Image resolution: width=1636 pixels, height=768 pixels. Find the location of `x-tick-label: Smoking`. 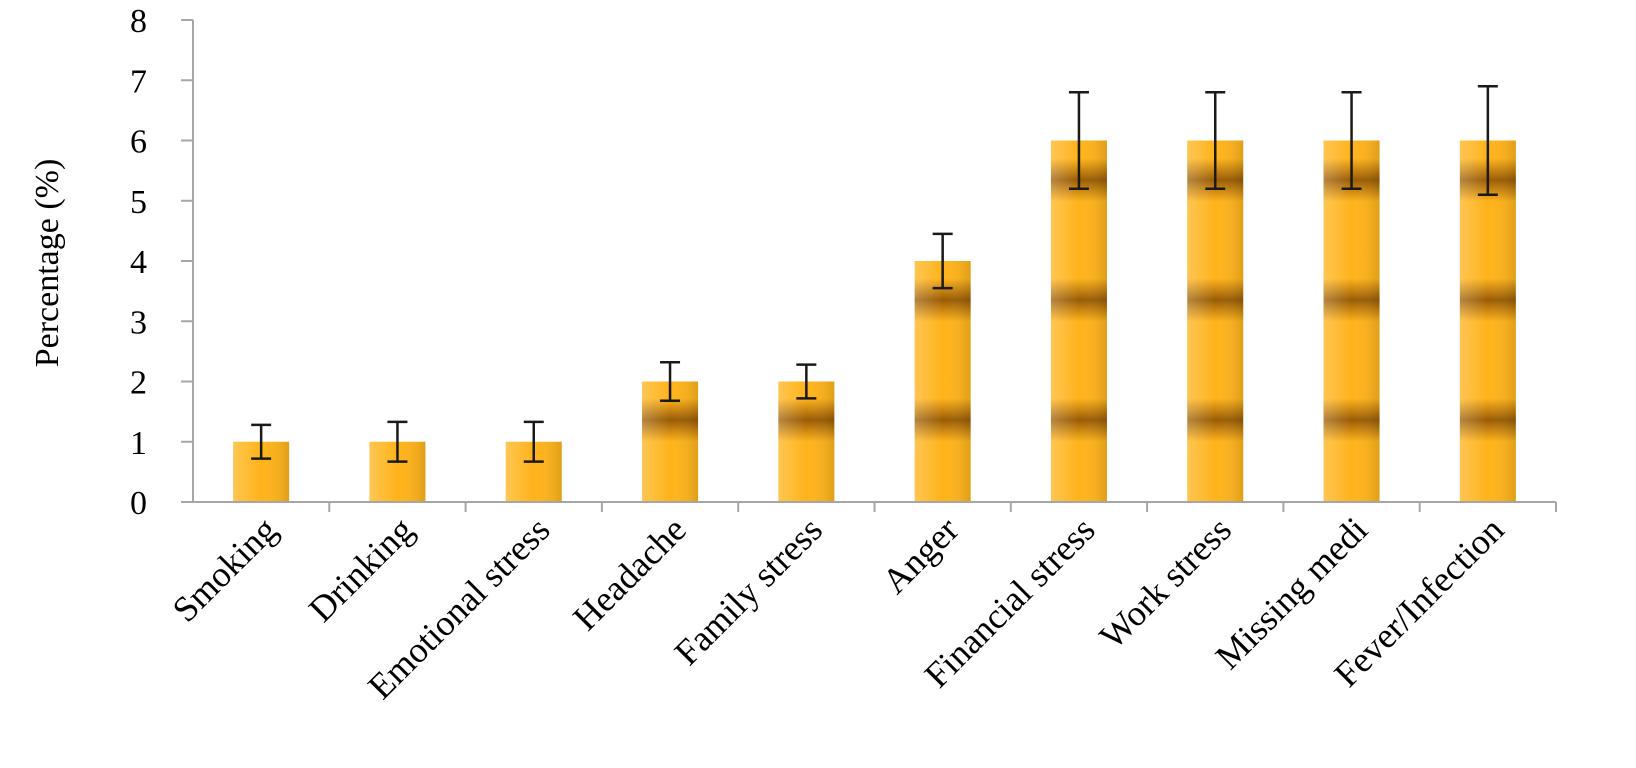

x-tick-label: Smoking is located at coordinates (225, 569).